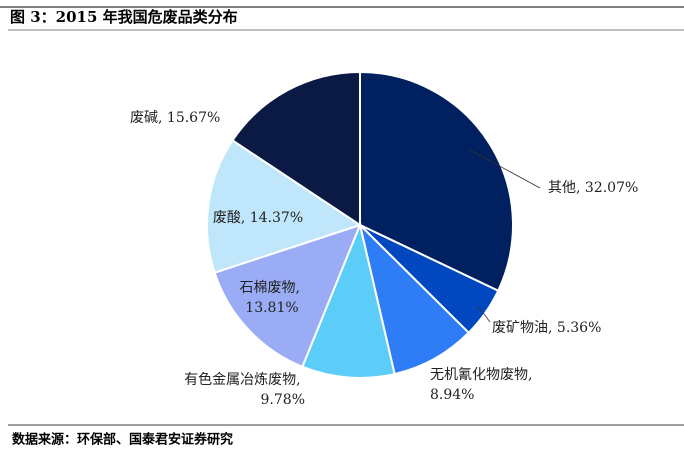  Describe the element at coordinates (479, 375) in the screenshot. I see `slice-name: 无机氰化物废物` at that location.